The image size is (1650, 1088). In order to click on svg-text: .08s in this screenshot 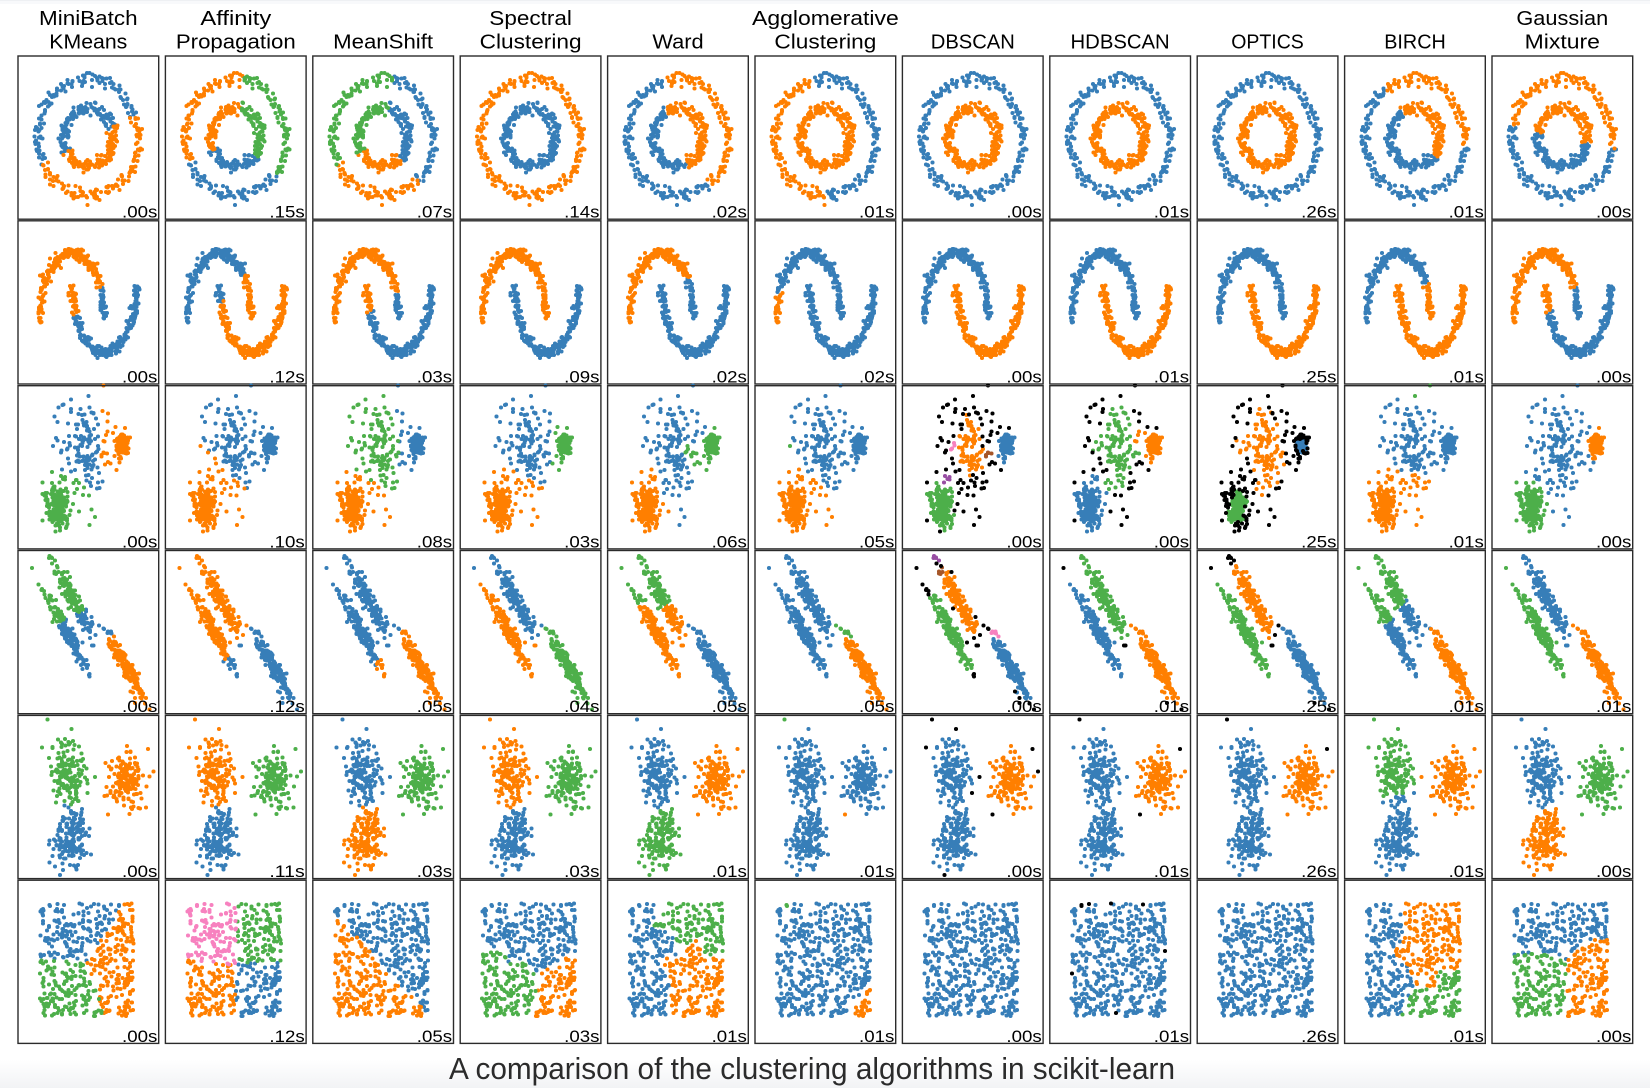, I will do `click(434, 541)`.